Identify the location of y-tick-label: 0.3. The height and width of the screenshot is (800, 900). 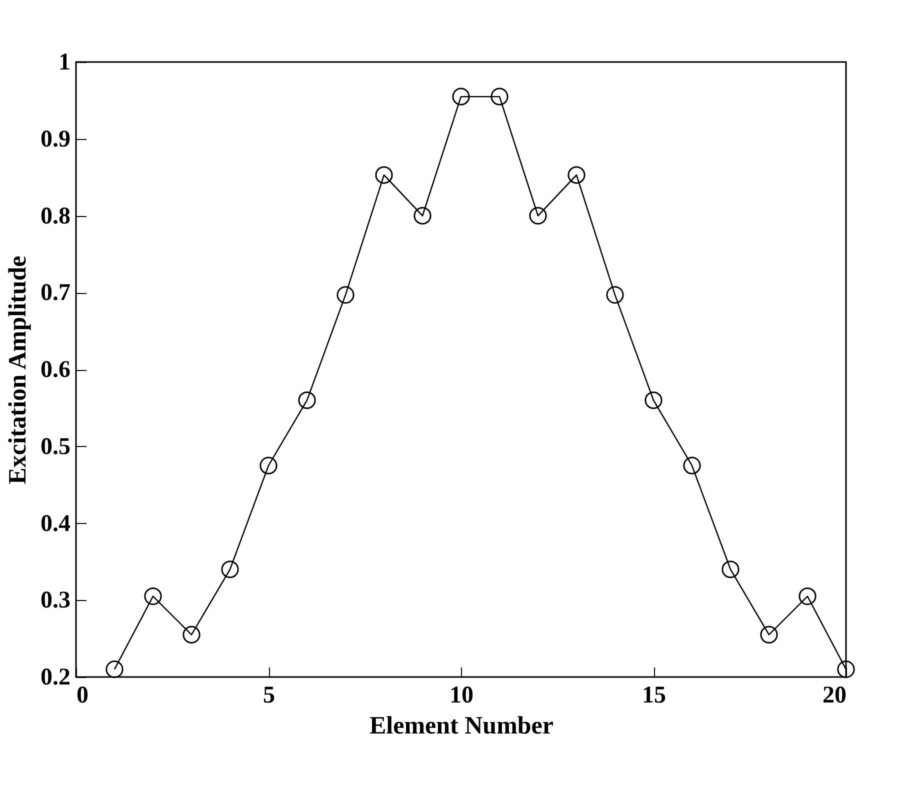
(55, 601).